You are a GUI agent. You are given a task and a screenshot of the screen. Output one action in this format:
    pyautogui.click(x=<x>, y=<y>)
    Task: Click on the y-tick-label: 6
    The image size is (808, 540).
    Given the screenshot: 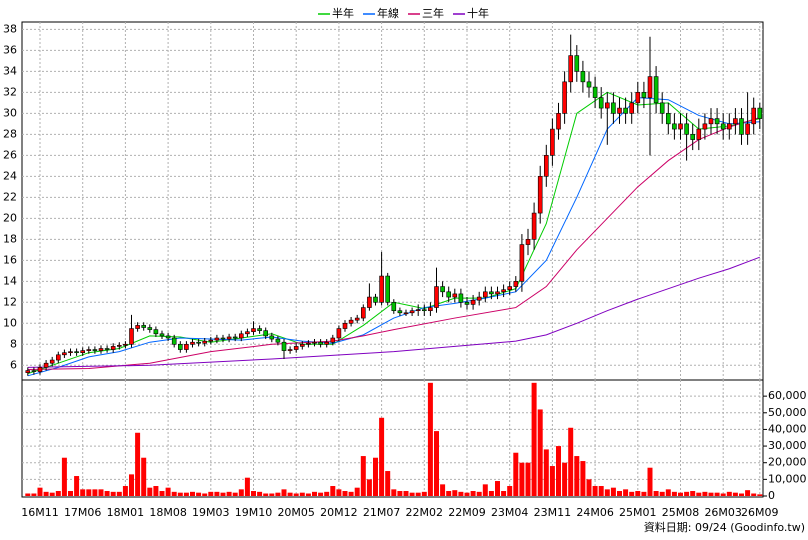 What is the action you would take?
    pyautogui.click(x=13, y=364)
    